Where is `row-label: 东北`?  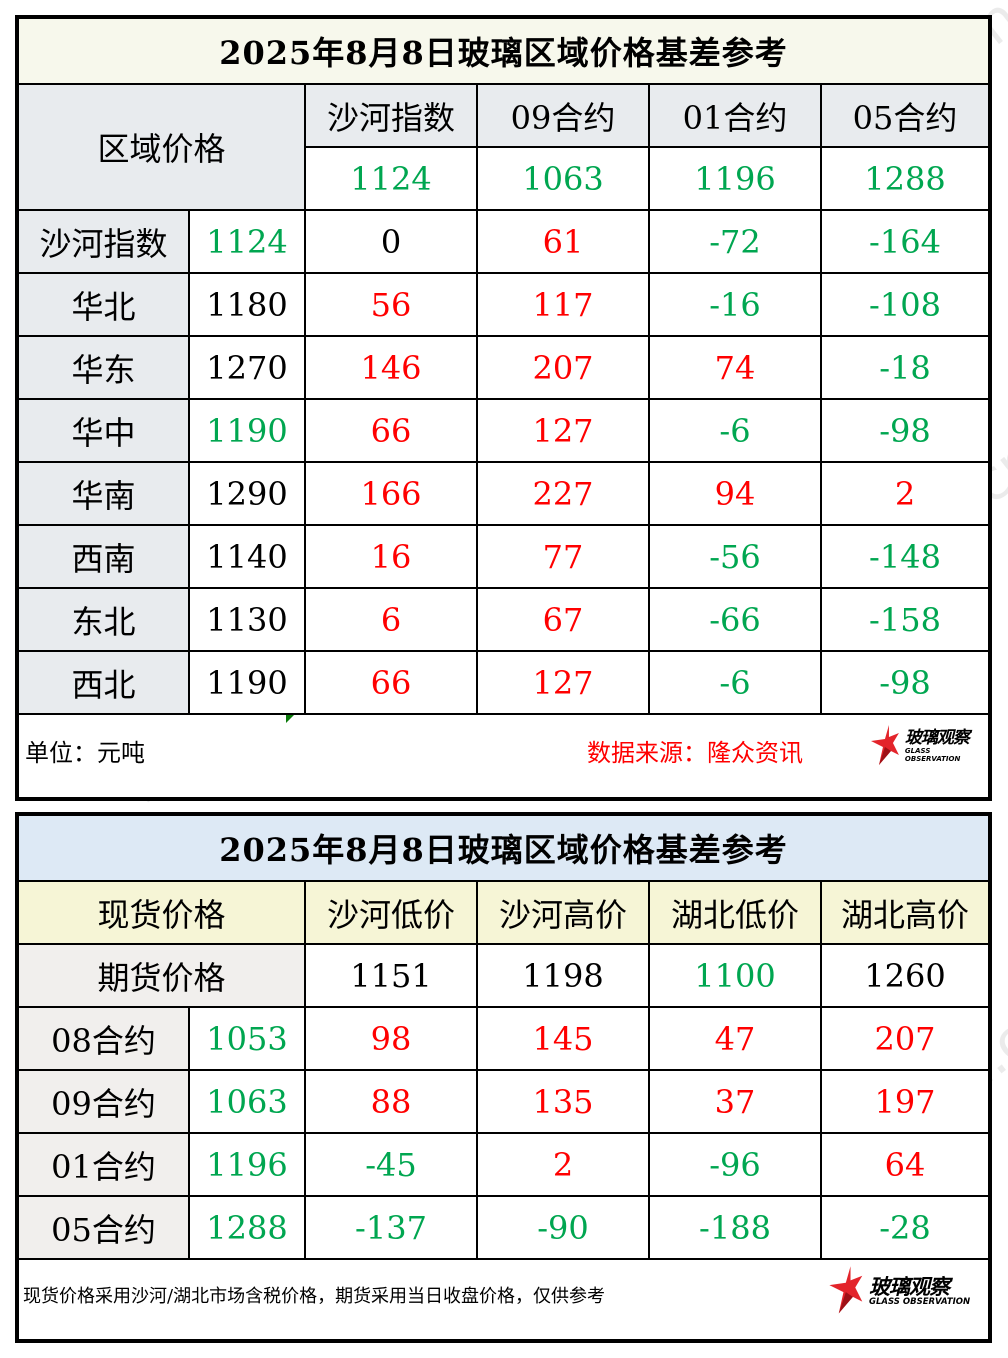 row-label: 东北 is located at coordinates (104, 619).